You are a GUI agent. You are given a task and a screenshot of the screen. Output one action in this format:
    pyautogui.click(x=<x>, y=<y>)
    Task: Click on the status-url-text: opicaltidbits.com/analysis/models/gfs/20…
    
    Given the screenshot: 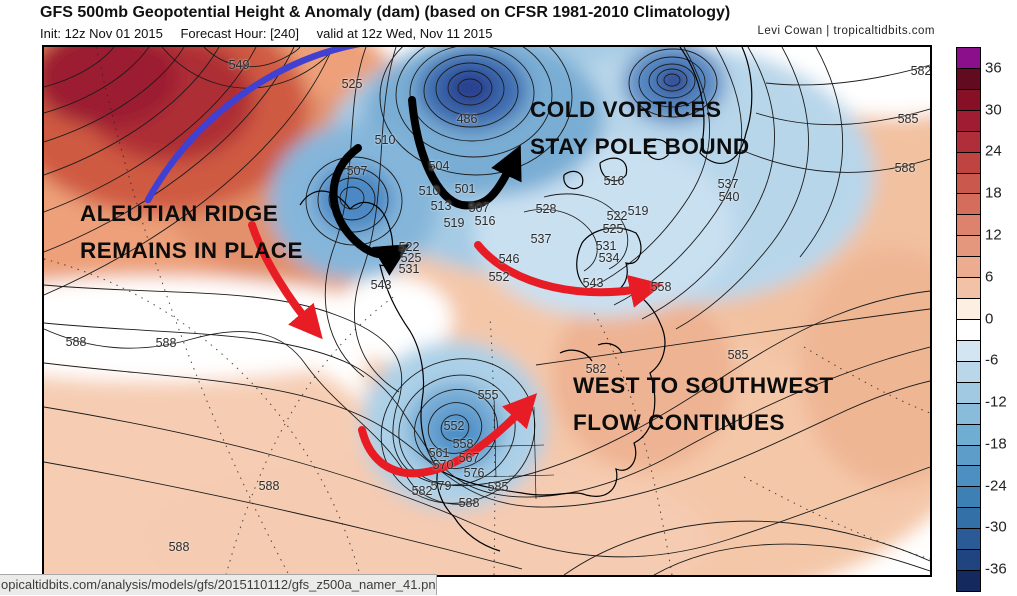 What is the action you would take?
    pyautogui.click(x=219, y=584)
    